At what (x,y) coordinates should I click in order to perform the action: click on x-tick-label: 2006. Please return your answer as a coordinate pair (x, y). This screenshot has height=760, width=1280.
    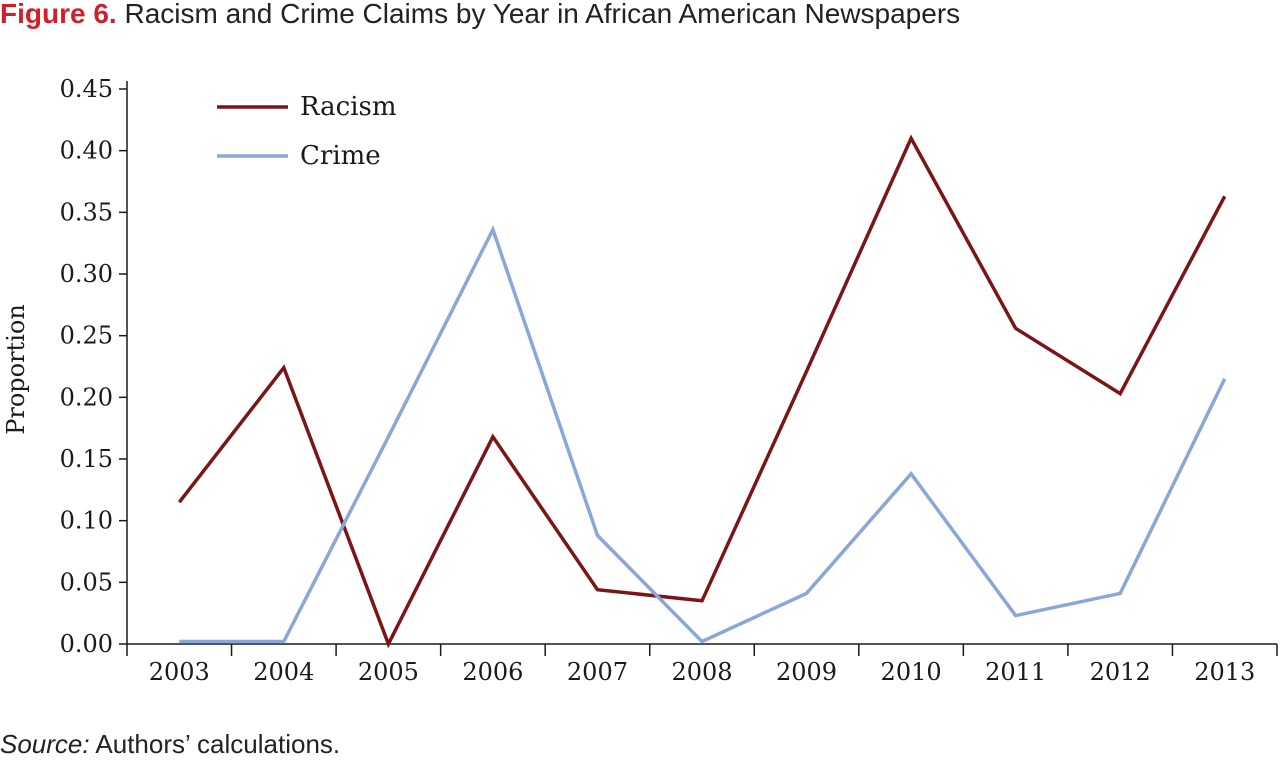
    Looking at the image, I should click on (492, 672).